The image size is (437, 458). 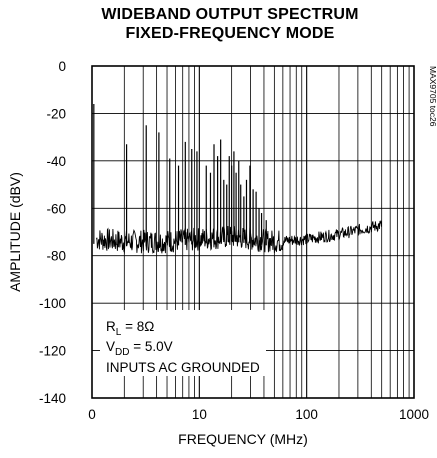 I want to click on y-tick-label: -100, so click(x=52, y=303).